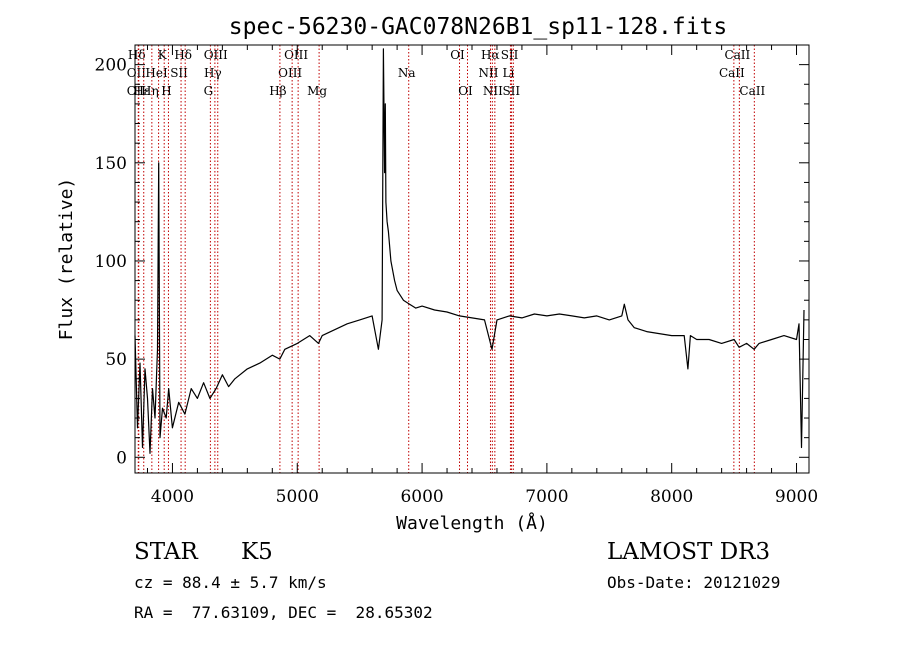  I want to click on line-marker-label-23: Li, so click(509, 73).